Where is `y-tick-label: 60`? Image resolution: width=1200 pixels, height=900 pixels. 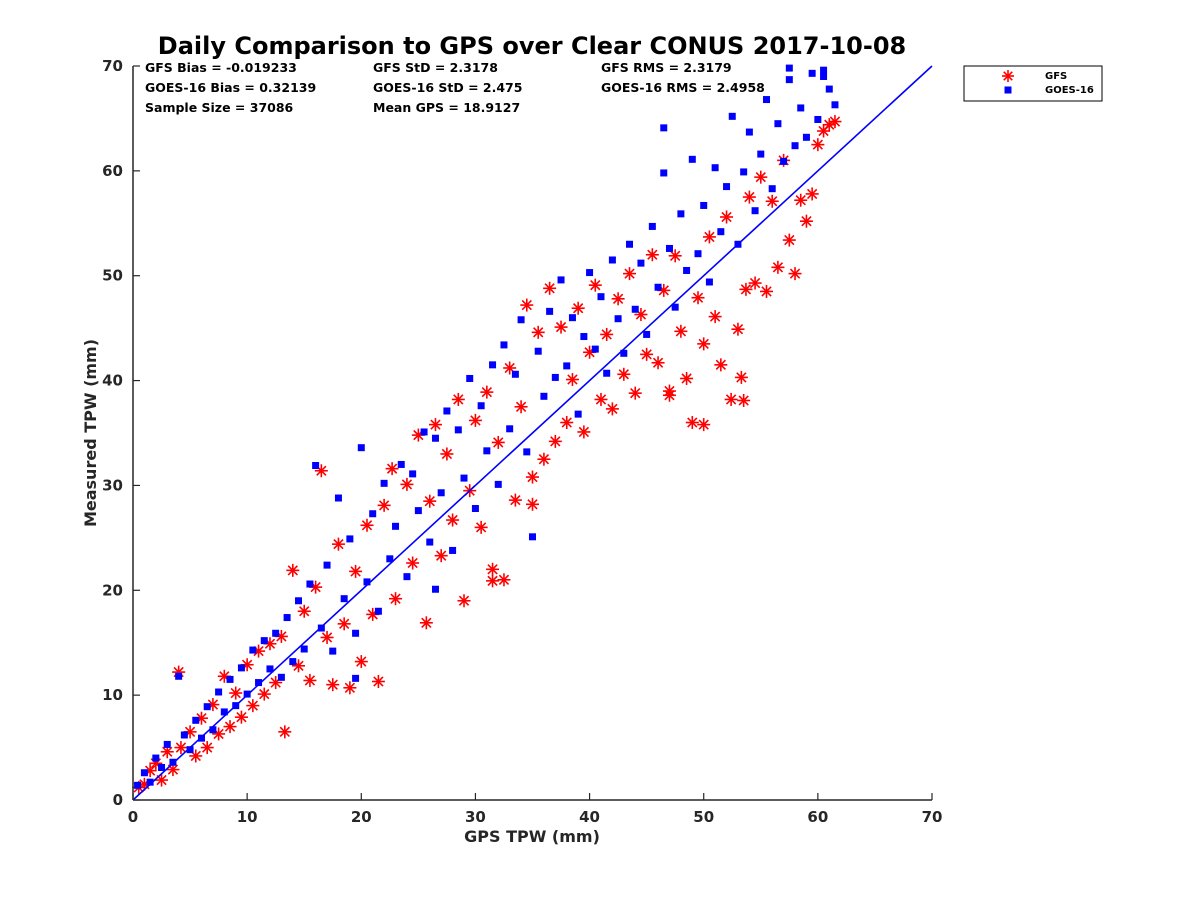
y-tick-label: 60 is located at coordinates (112, 171).